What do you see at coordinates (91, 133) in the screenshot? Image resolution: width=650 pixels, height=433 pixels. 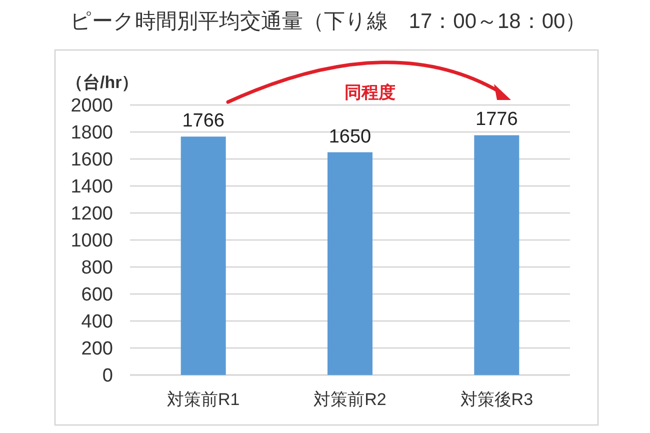 I see `y-tick-label: 1800` at bounding box center [91, 133].